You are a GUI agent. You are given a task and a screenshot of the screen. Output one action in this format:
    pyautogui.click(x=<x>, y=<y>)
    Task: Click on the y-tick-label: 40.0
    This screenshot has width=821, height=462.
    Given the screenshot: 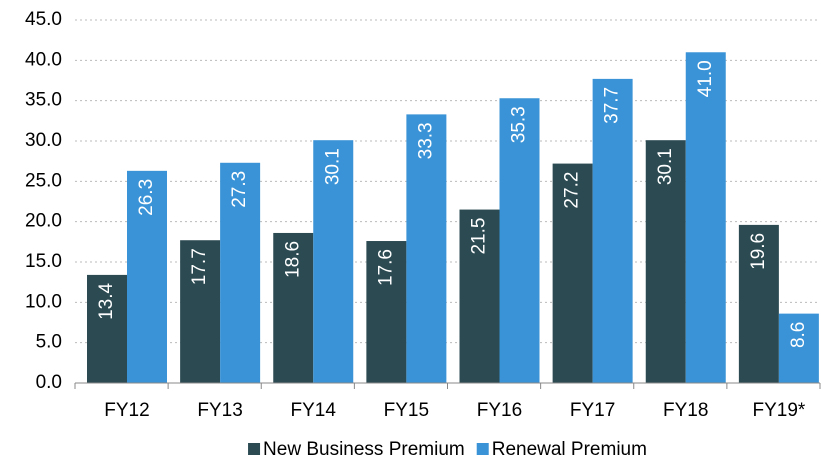 What is the action you would take?
    pyautogui.click(x=43, y=59)
    